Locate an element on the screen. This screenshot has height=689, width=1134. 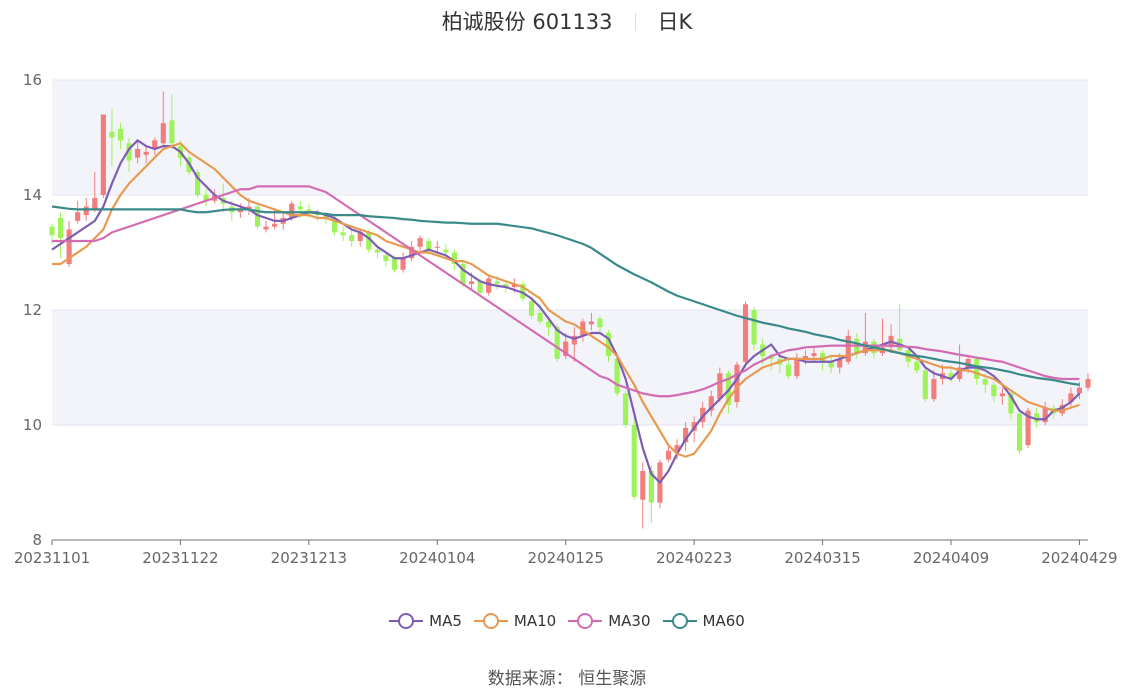
chart-title: 柏诚股份 601133 日K is located at coordinates (567, 21).